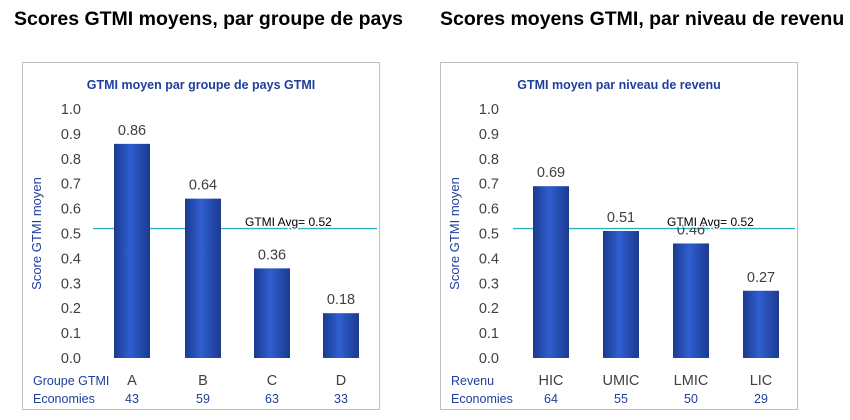  What do you see at coordinates (472, 381) in the screenshot?
I see `category-row-label: Revenu` at bounding box center [472, 381].